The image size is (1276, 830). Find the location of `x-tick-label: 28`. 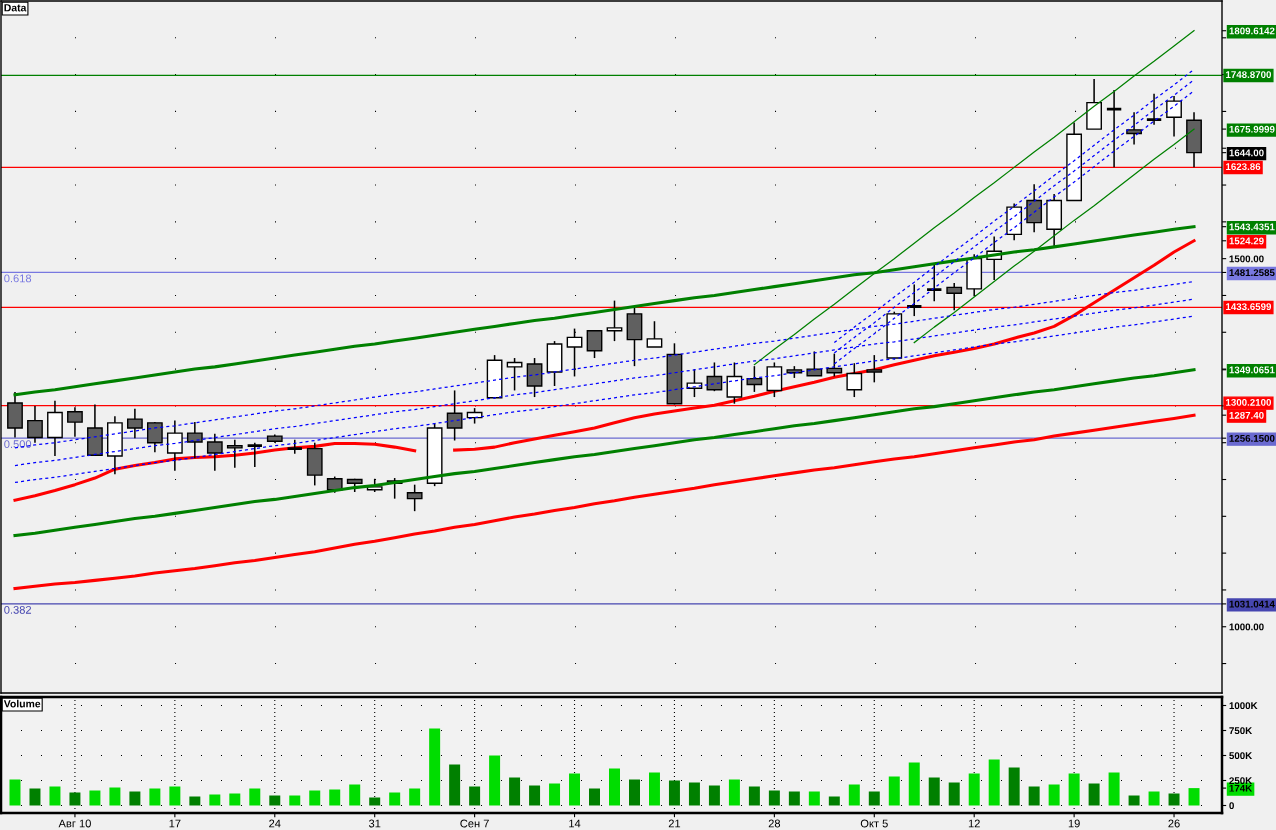

x-tick-label: 28 is located at coordinates (774, 823).